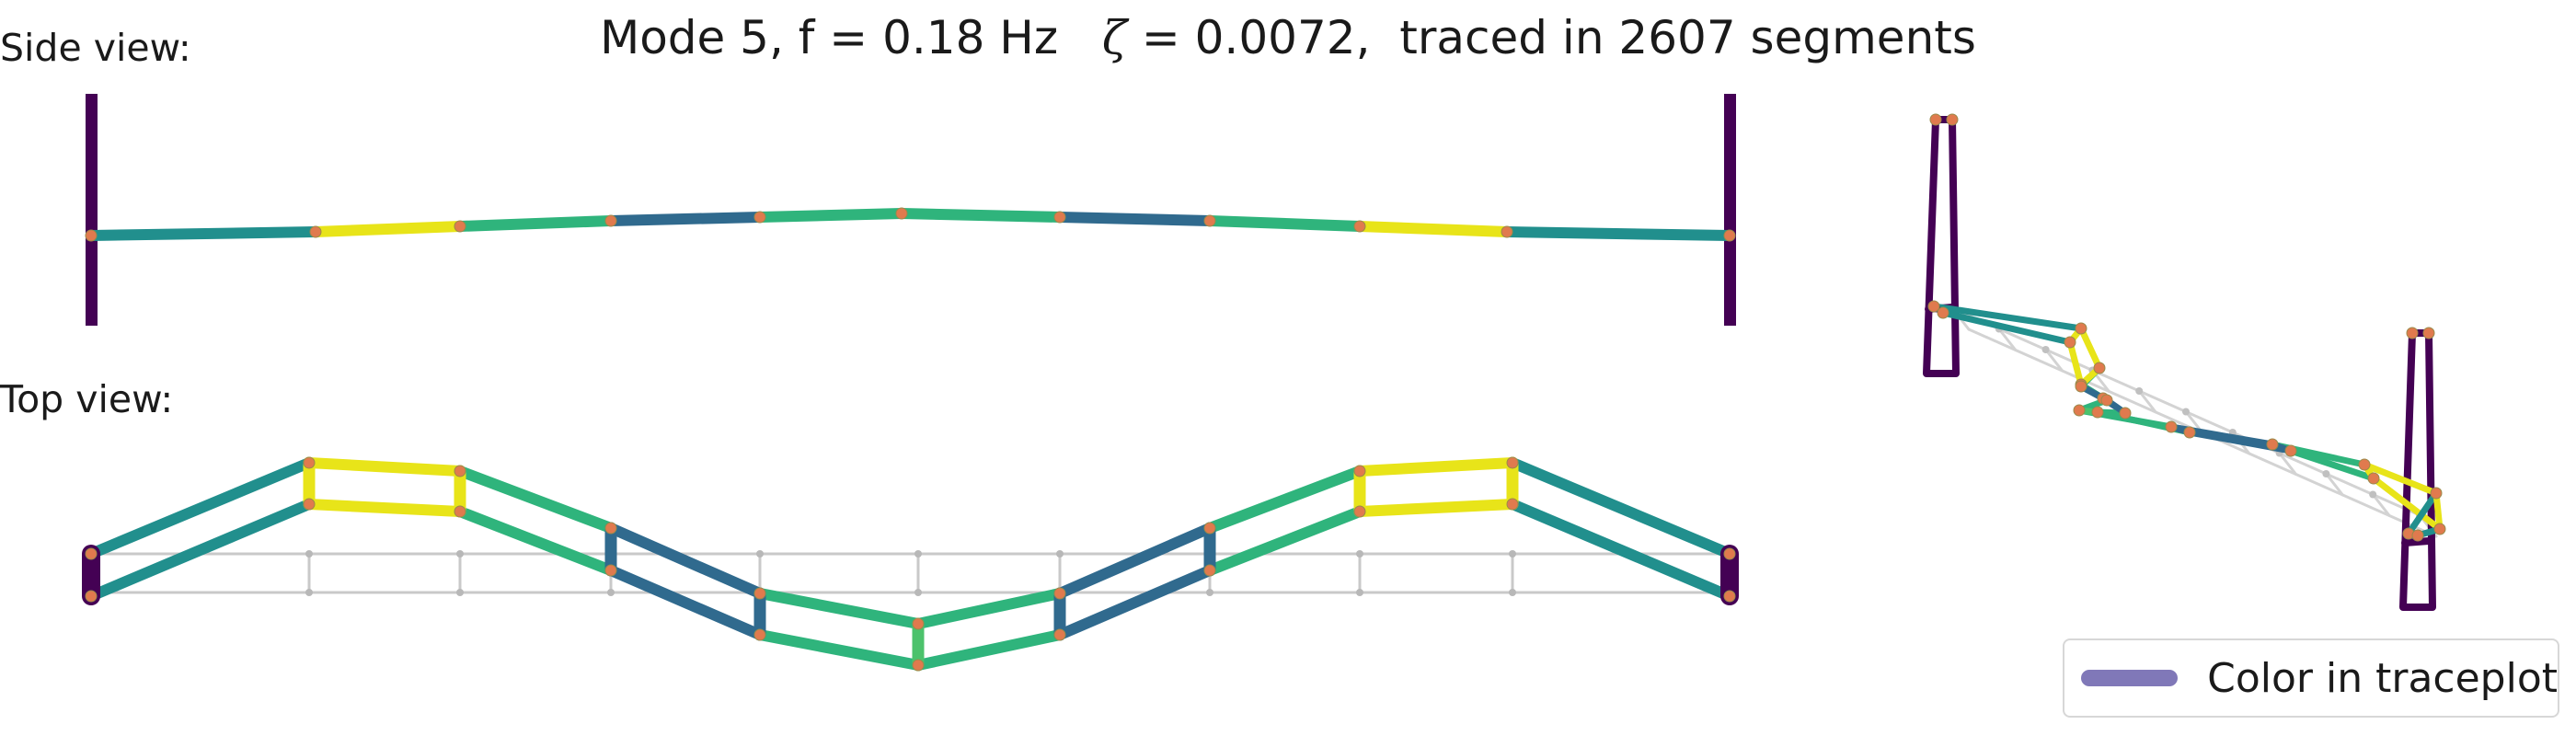 The image size is (2576, 736). I want to click on zeta-symbol: ζ, so click(1114, 37).